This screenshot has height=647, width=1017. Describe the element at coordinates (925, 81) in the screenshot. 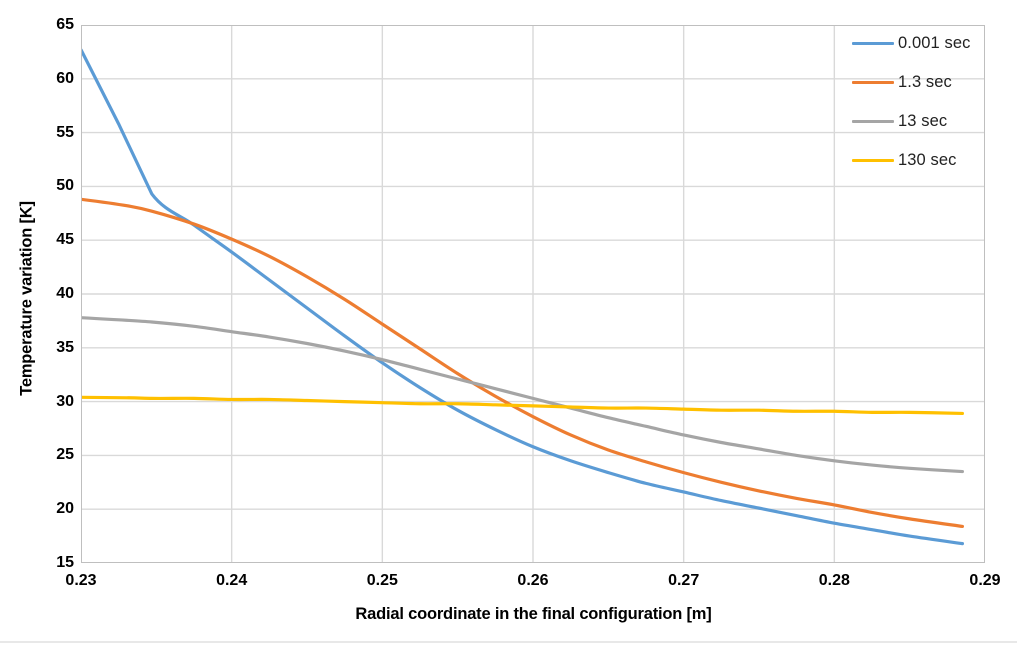

I see `legend-label: 1.3 sec` at that location.